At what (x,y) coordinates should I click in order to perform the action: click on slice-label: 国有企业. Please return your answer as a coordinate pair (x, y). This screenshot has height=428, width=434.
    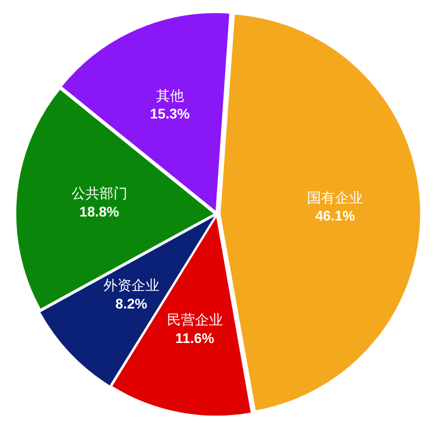
    Looking at the image, I should click on (335, 198).